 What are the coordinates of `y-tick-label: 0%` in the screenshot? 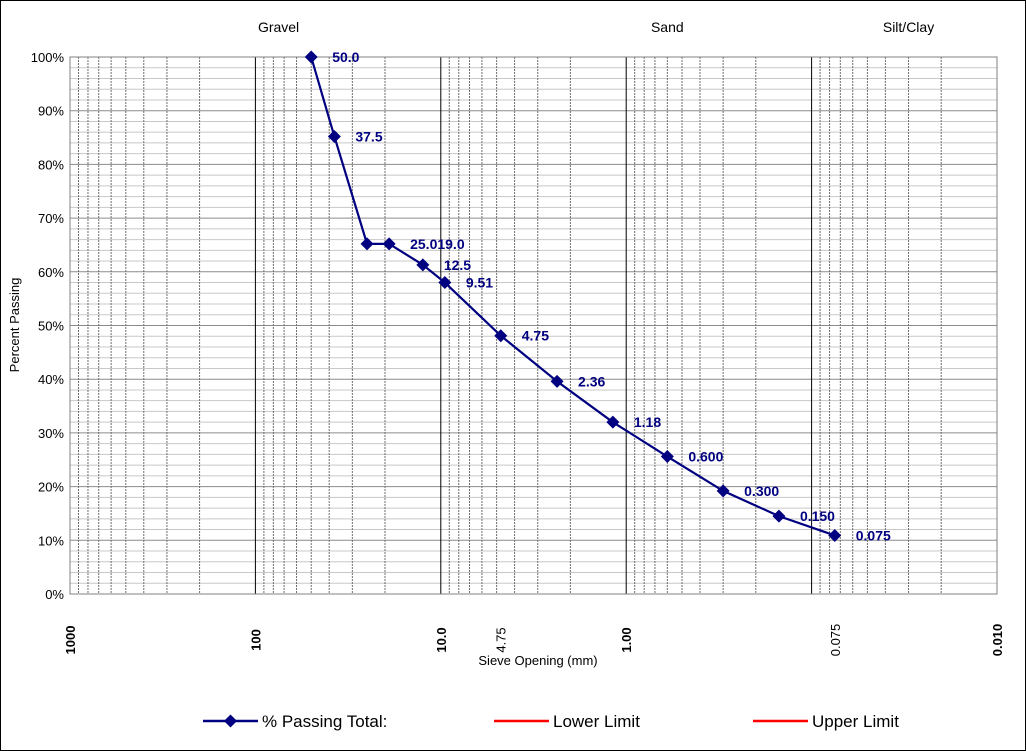 It's located at (54, 594).